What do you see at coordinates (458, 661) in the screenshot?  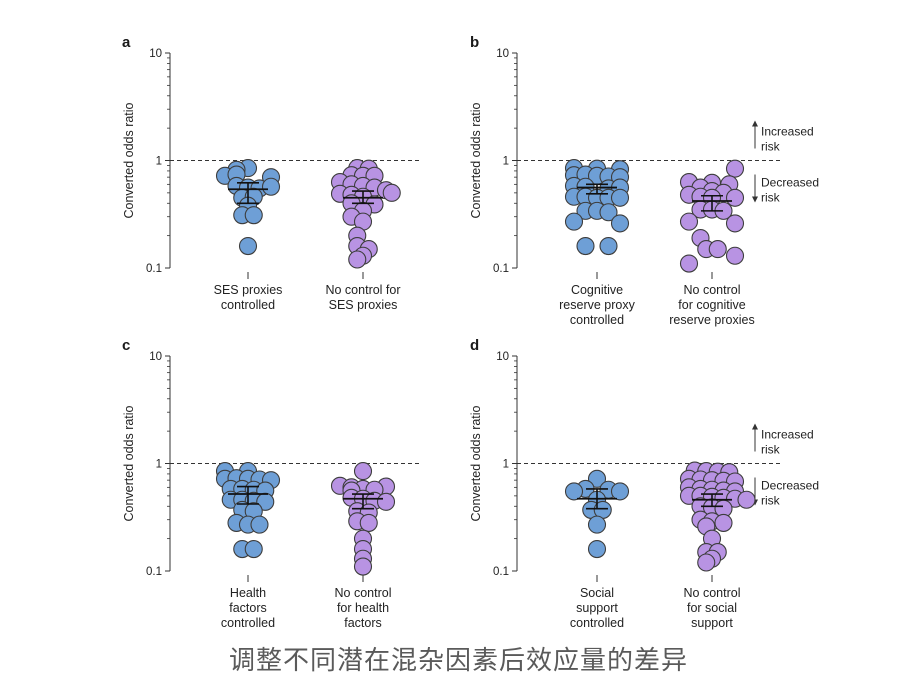 I see `caption: 调整不同潜在混杂因素后效应量的差异` at bounding box center [458, 661].